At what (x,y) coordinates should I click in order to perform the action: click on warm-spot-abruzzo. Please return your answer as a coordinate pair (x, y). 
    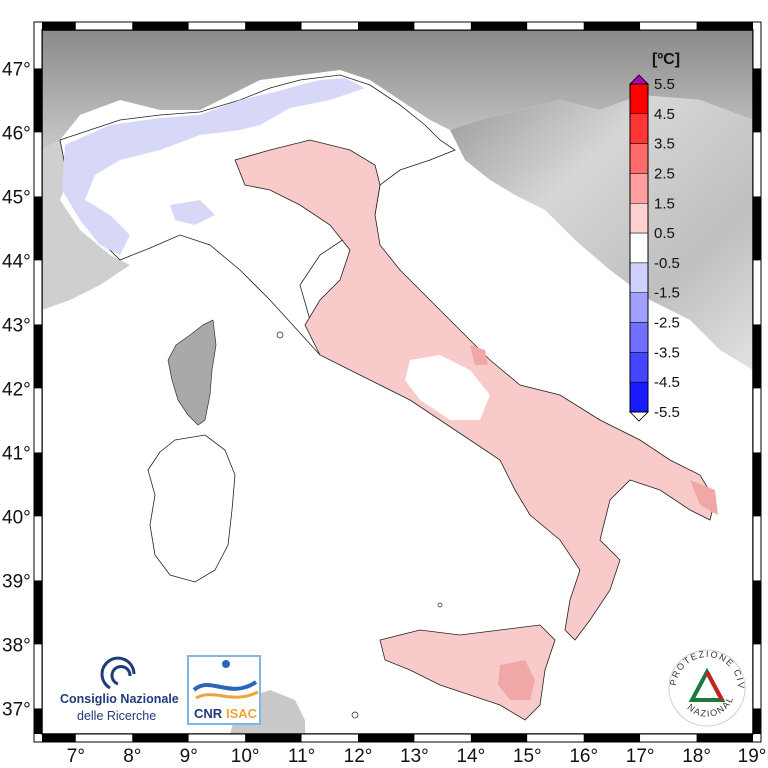
    Looking at the image, I should click on (479, 355).